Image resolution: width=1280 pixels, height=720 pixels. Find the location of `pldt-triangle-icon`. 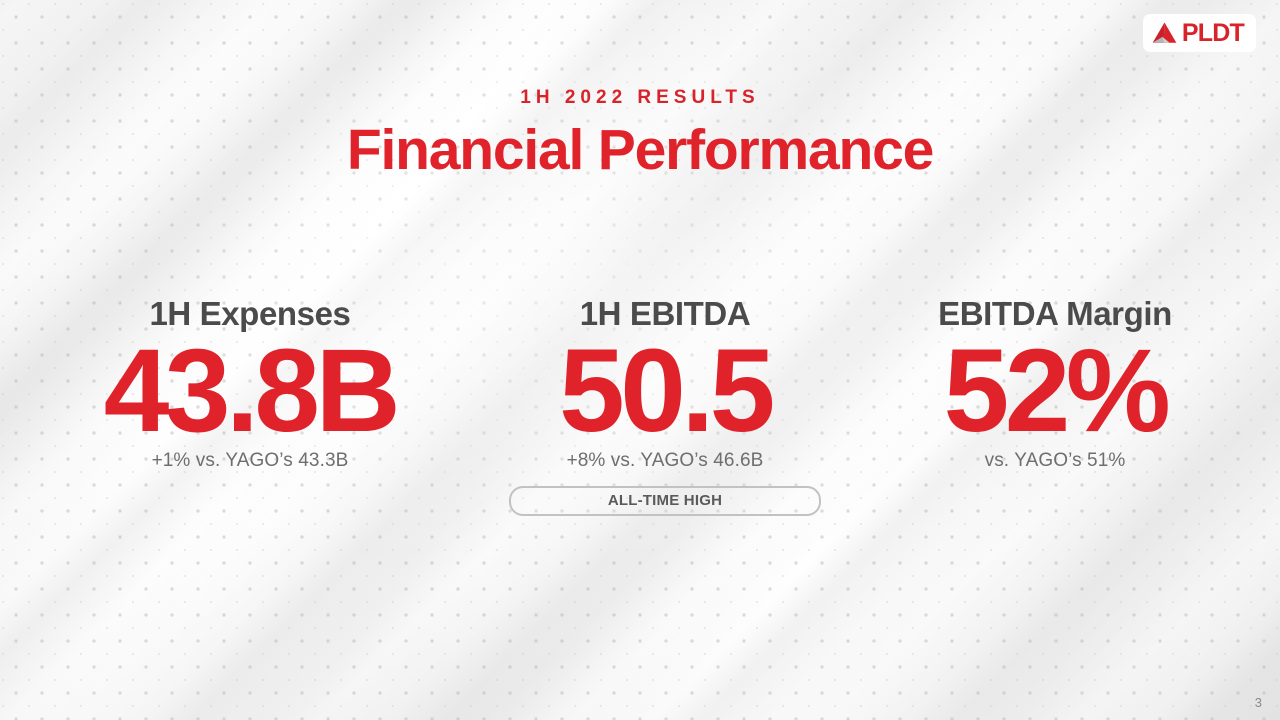

pldt-triangle-icon is located at coordinates (1164, 32).